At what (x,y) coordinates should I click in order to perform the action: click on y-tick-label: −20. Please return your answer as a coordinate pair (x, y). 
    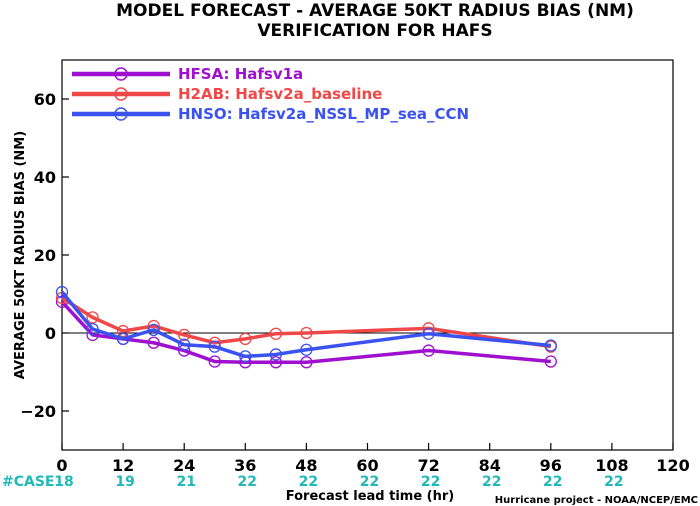
    Looking at the image, I should click on (38, 411).